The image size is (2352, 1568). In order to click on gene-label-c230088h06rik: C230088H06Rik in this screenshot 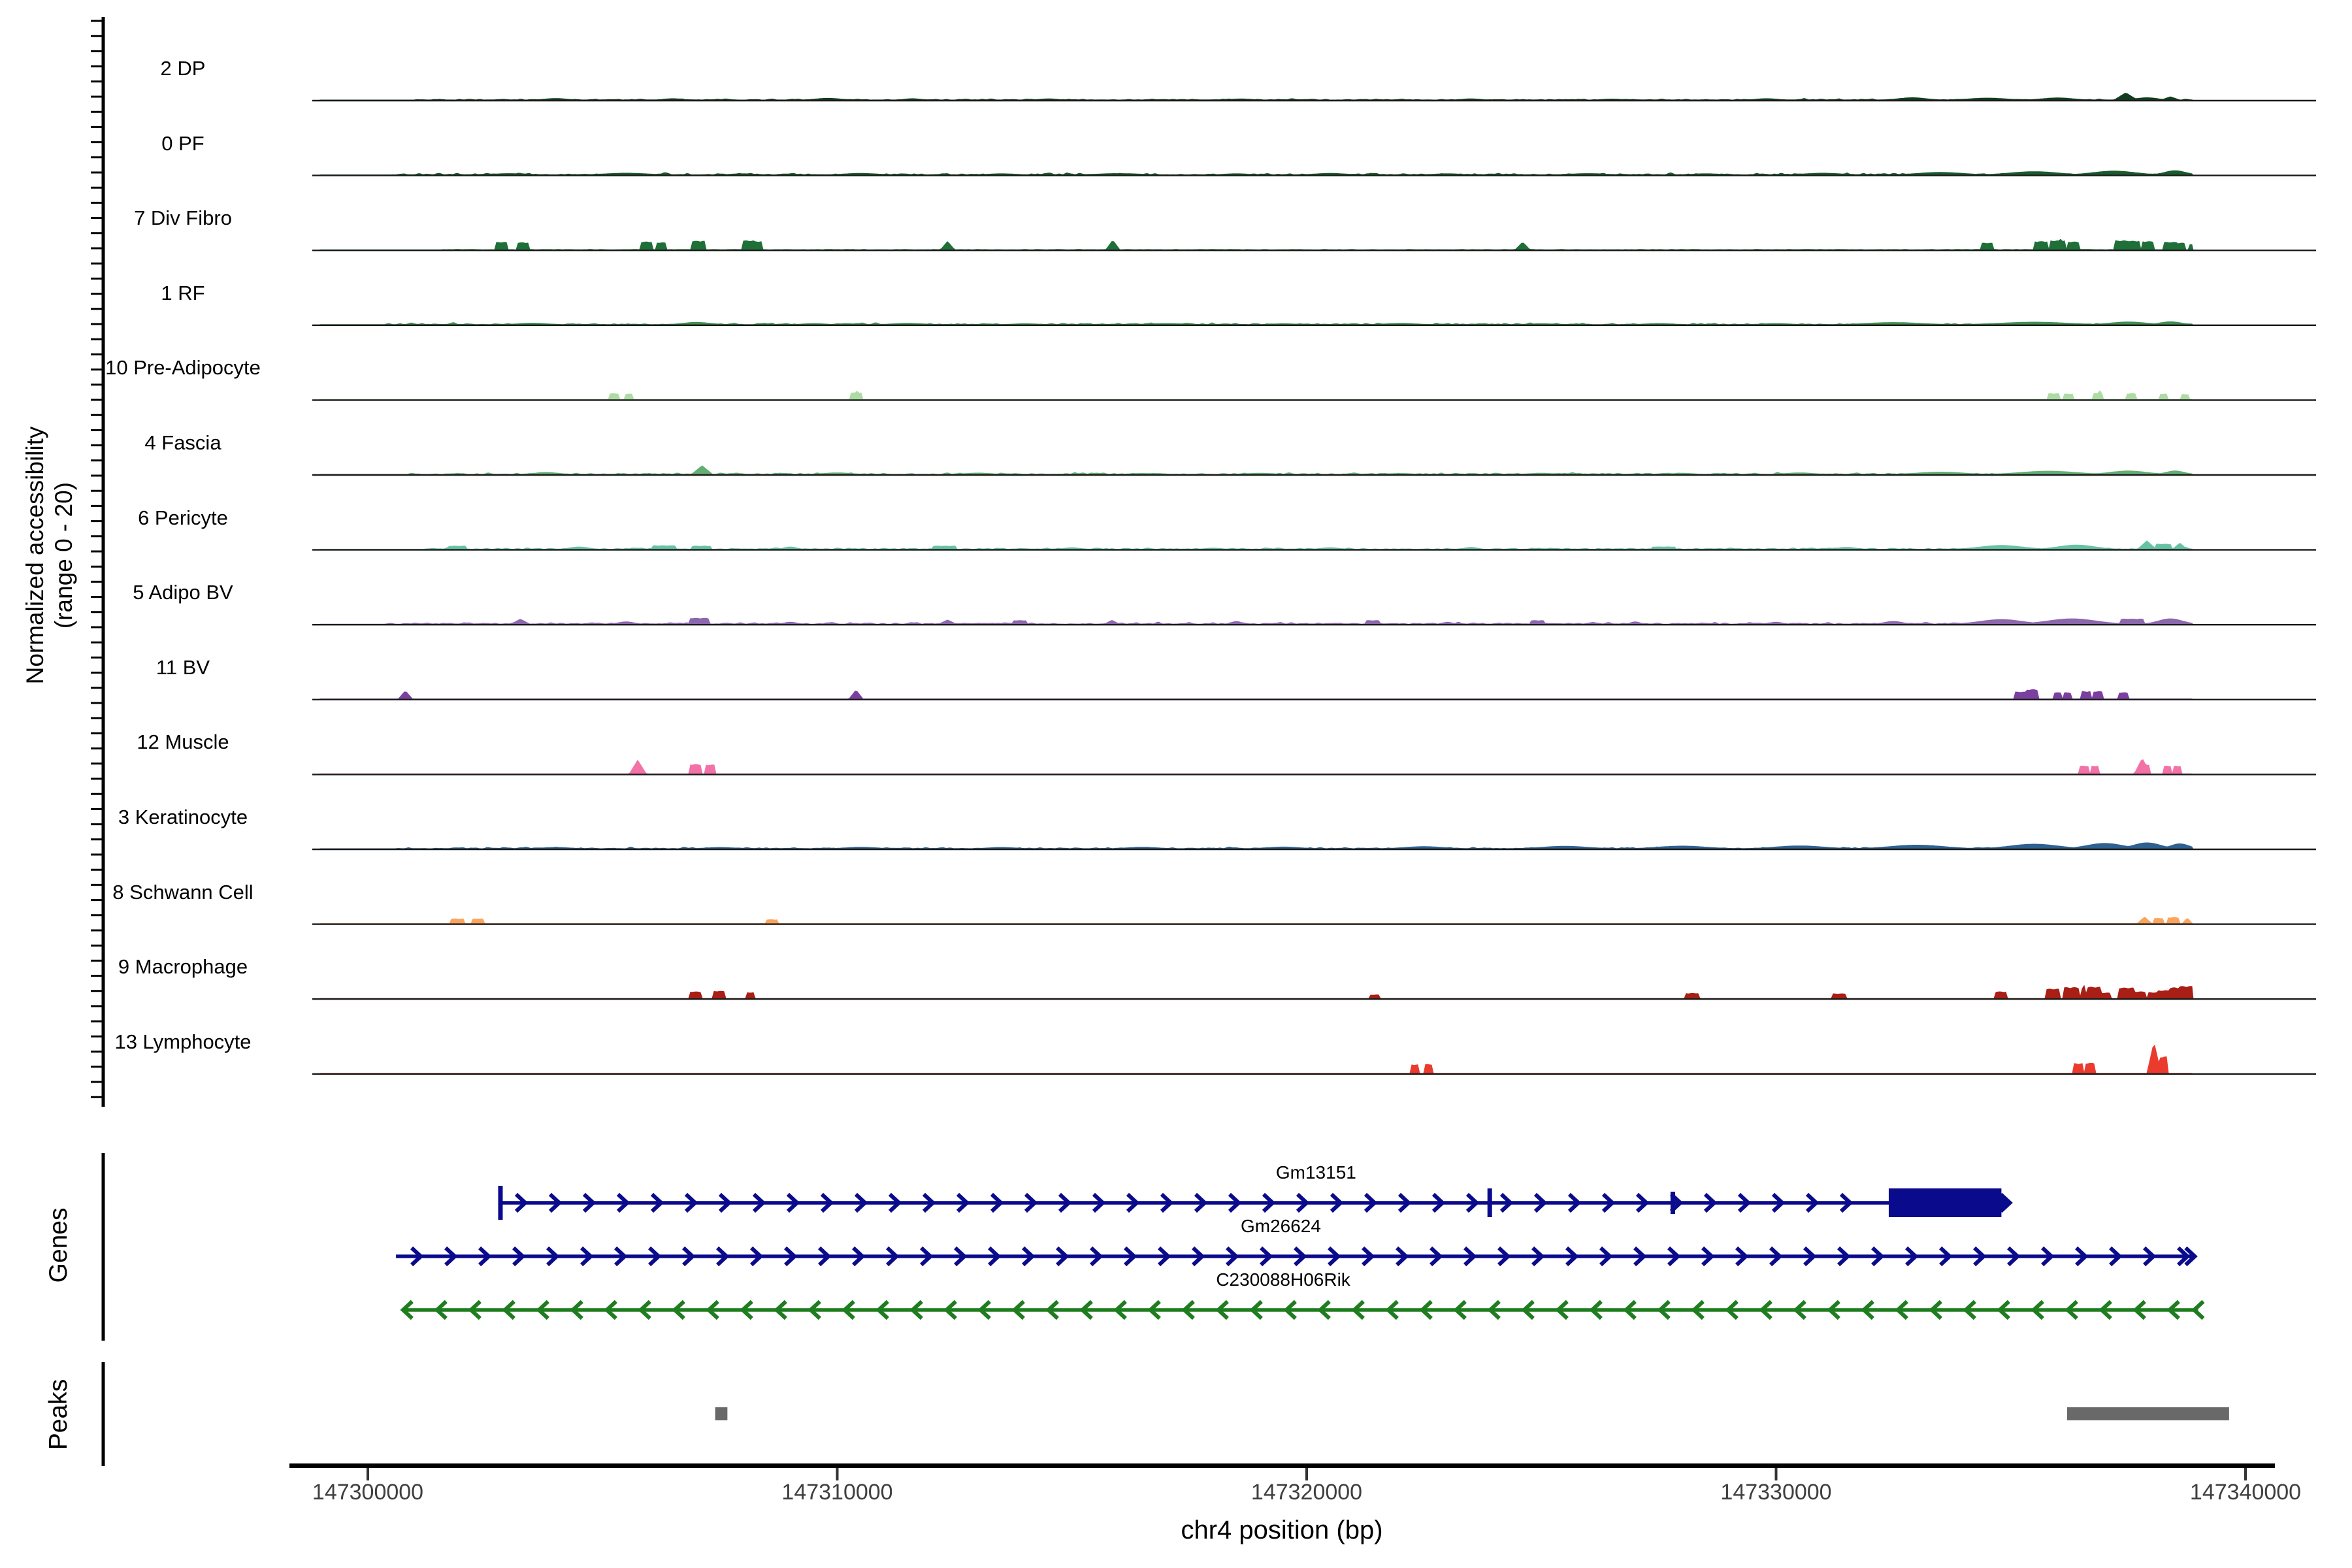, I will do `click(1283, 1279)`.